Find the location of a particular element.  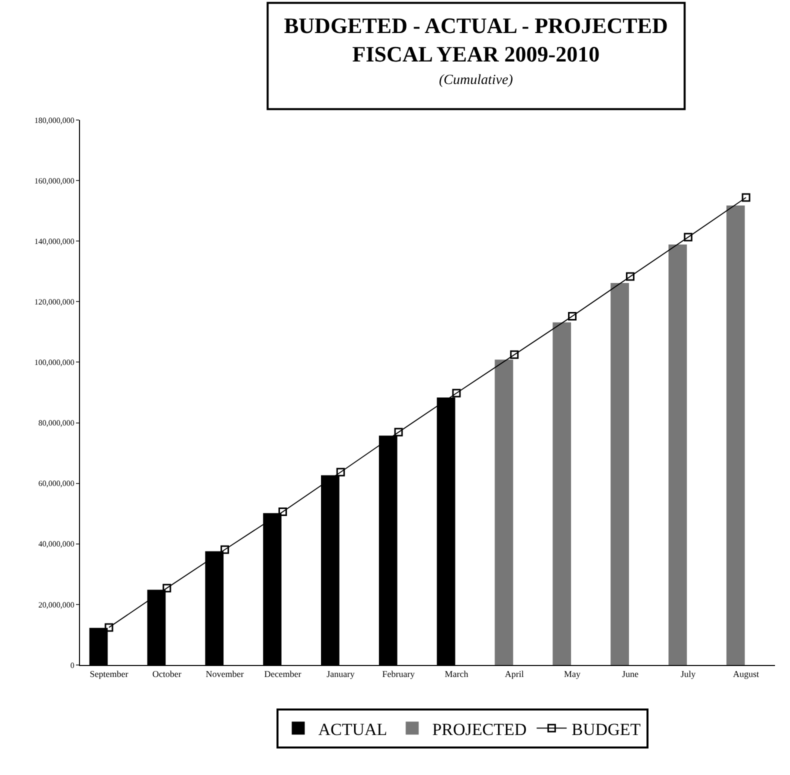

x-tick-label: June is located at coordinates (630, 673).